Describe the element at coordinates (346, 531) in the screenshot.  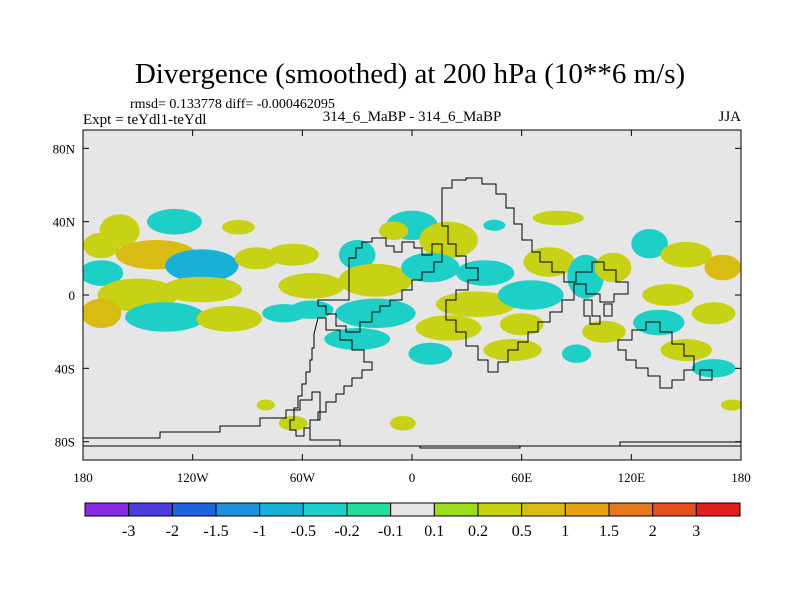
I see `colorbar-label: -0.2` at that location.